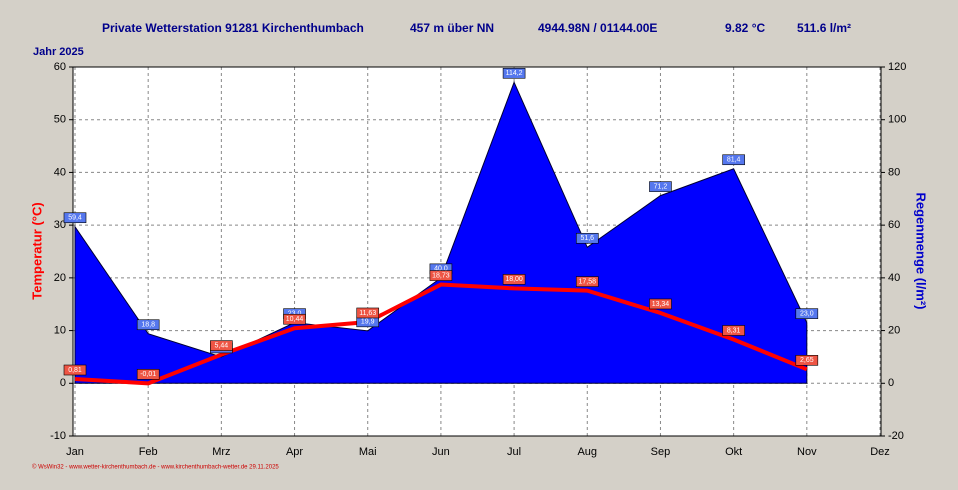 This screenshot has height=490, width=958. What do you see at coordinates (58, 436) in the screenshot?
I see `y-tick-label: -10` at bounding box center [58, 436].